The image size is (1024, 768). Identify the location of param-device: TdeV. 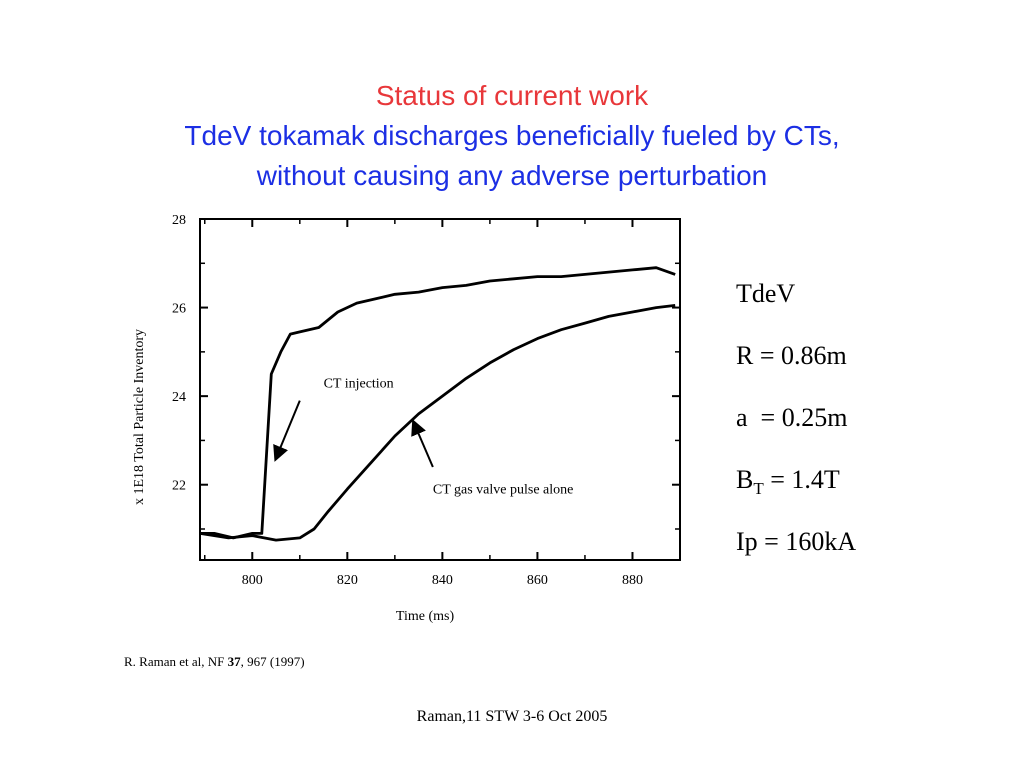
(766, 293).